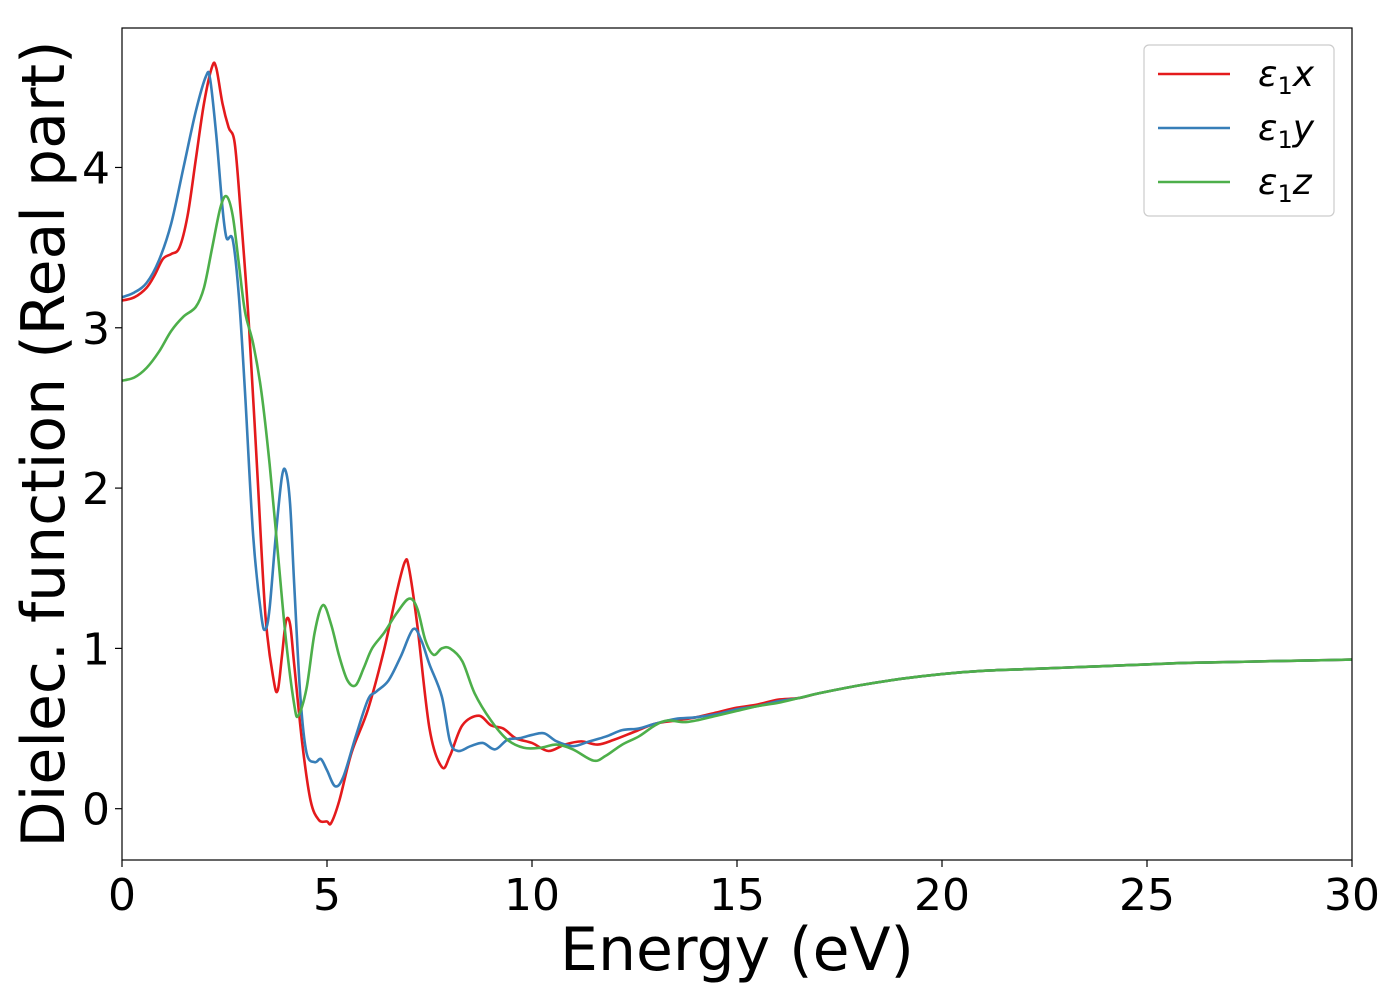 The height and width of the screenshot is (1000, 1400). Describe the element at coordinates (327, 895) in the screenshot. I see `x-tick-label: 5` at that location.